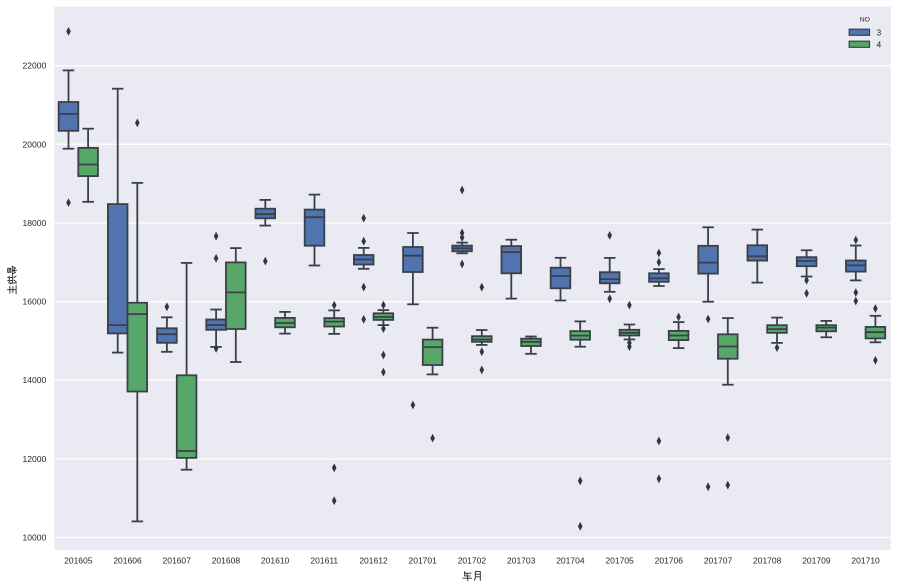  What do you see at coordinates (669, 561) in the screenshot?
I see `svg-text: 201706` at bounding box center [669, 561].